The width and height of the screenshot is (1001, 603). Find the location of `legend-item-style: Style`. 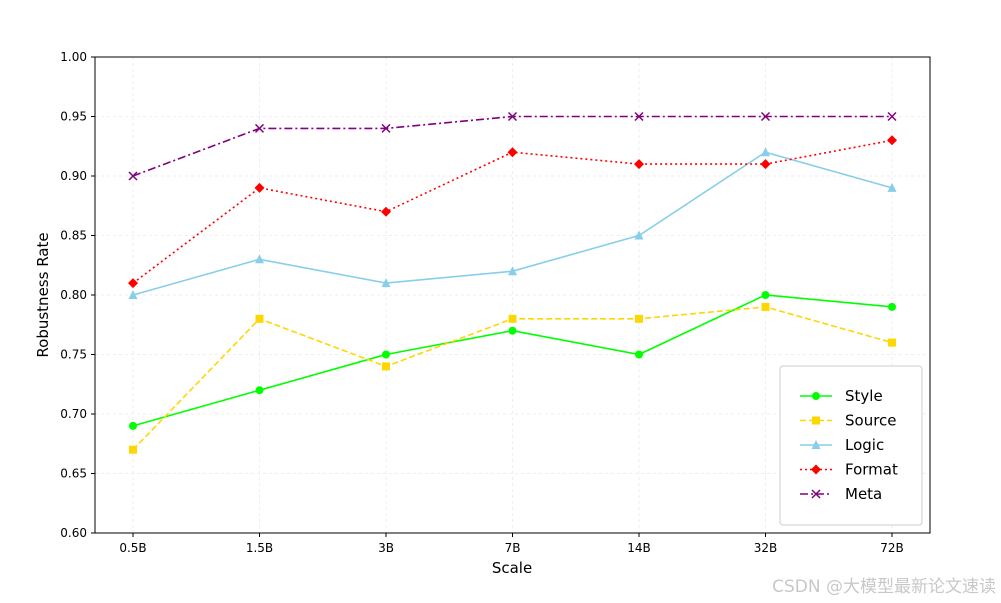

legend-item-style: Style is located at coordinates (841, 396).